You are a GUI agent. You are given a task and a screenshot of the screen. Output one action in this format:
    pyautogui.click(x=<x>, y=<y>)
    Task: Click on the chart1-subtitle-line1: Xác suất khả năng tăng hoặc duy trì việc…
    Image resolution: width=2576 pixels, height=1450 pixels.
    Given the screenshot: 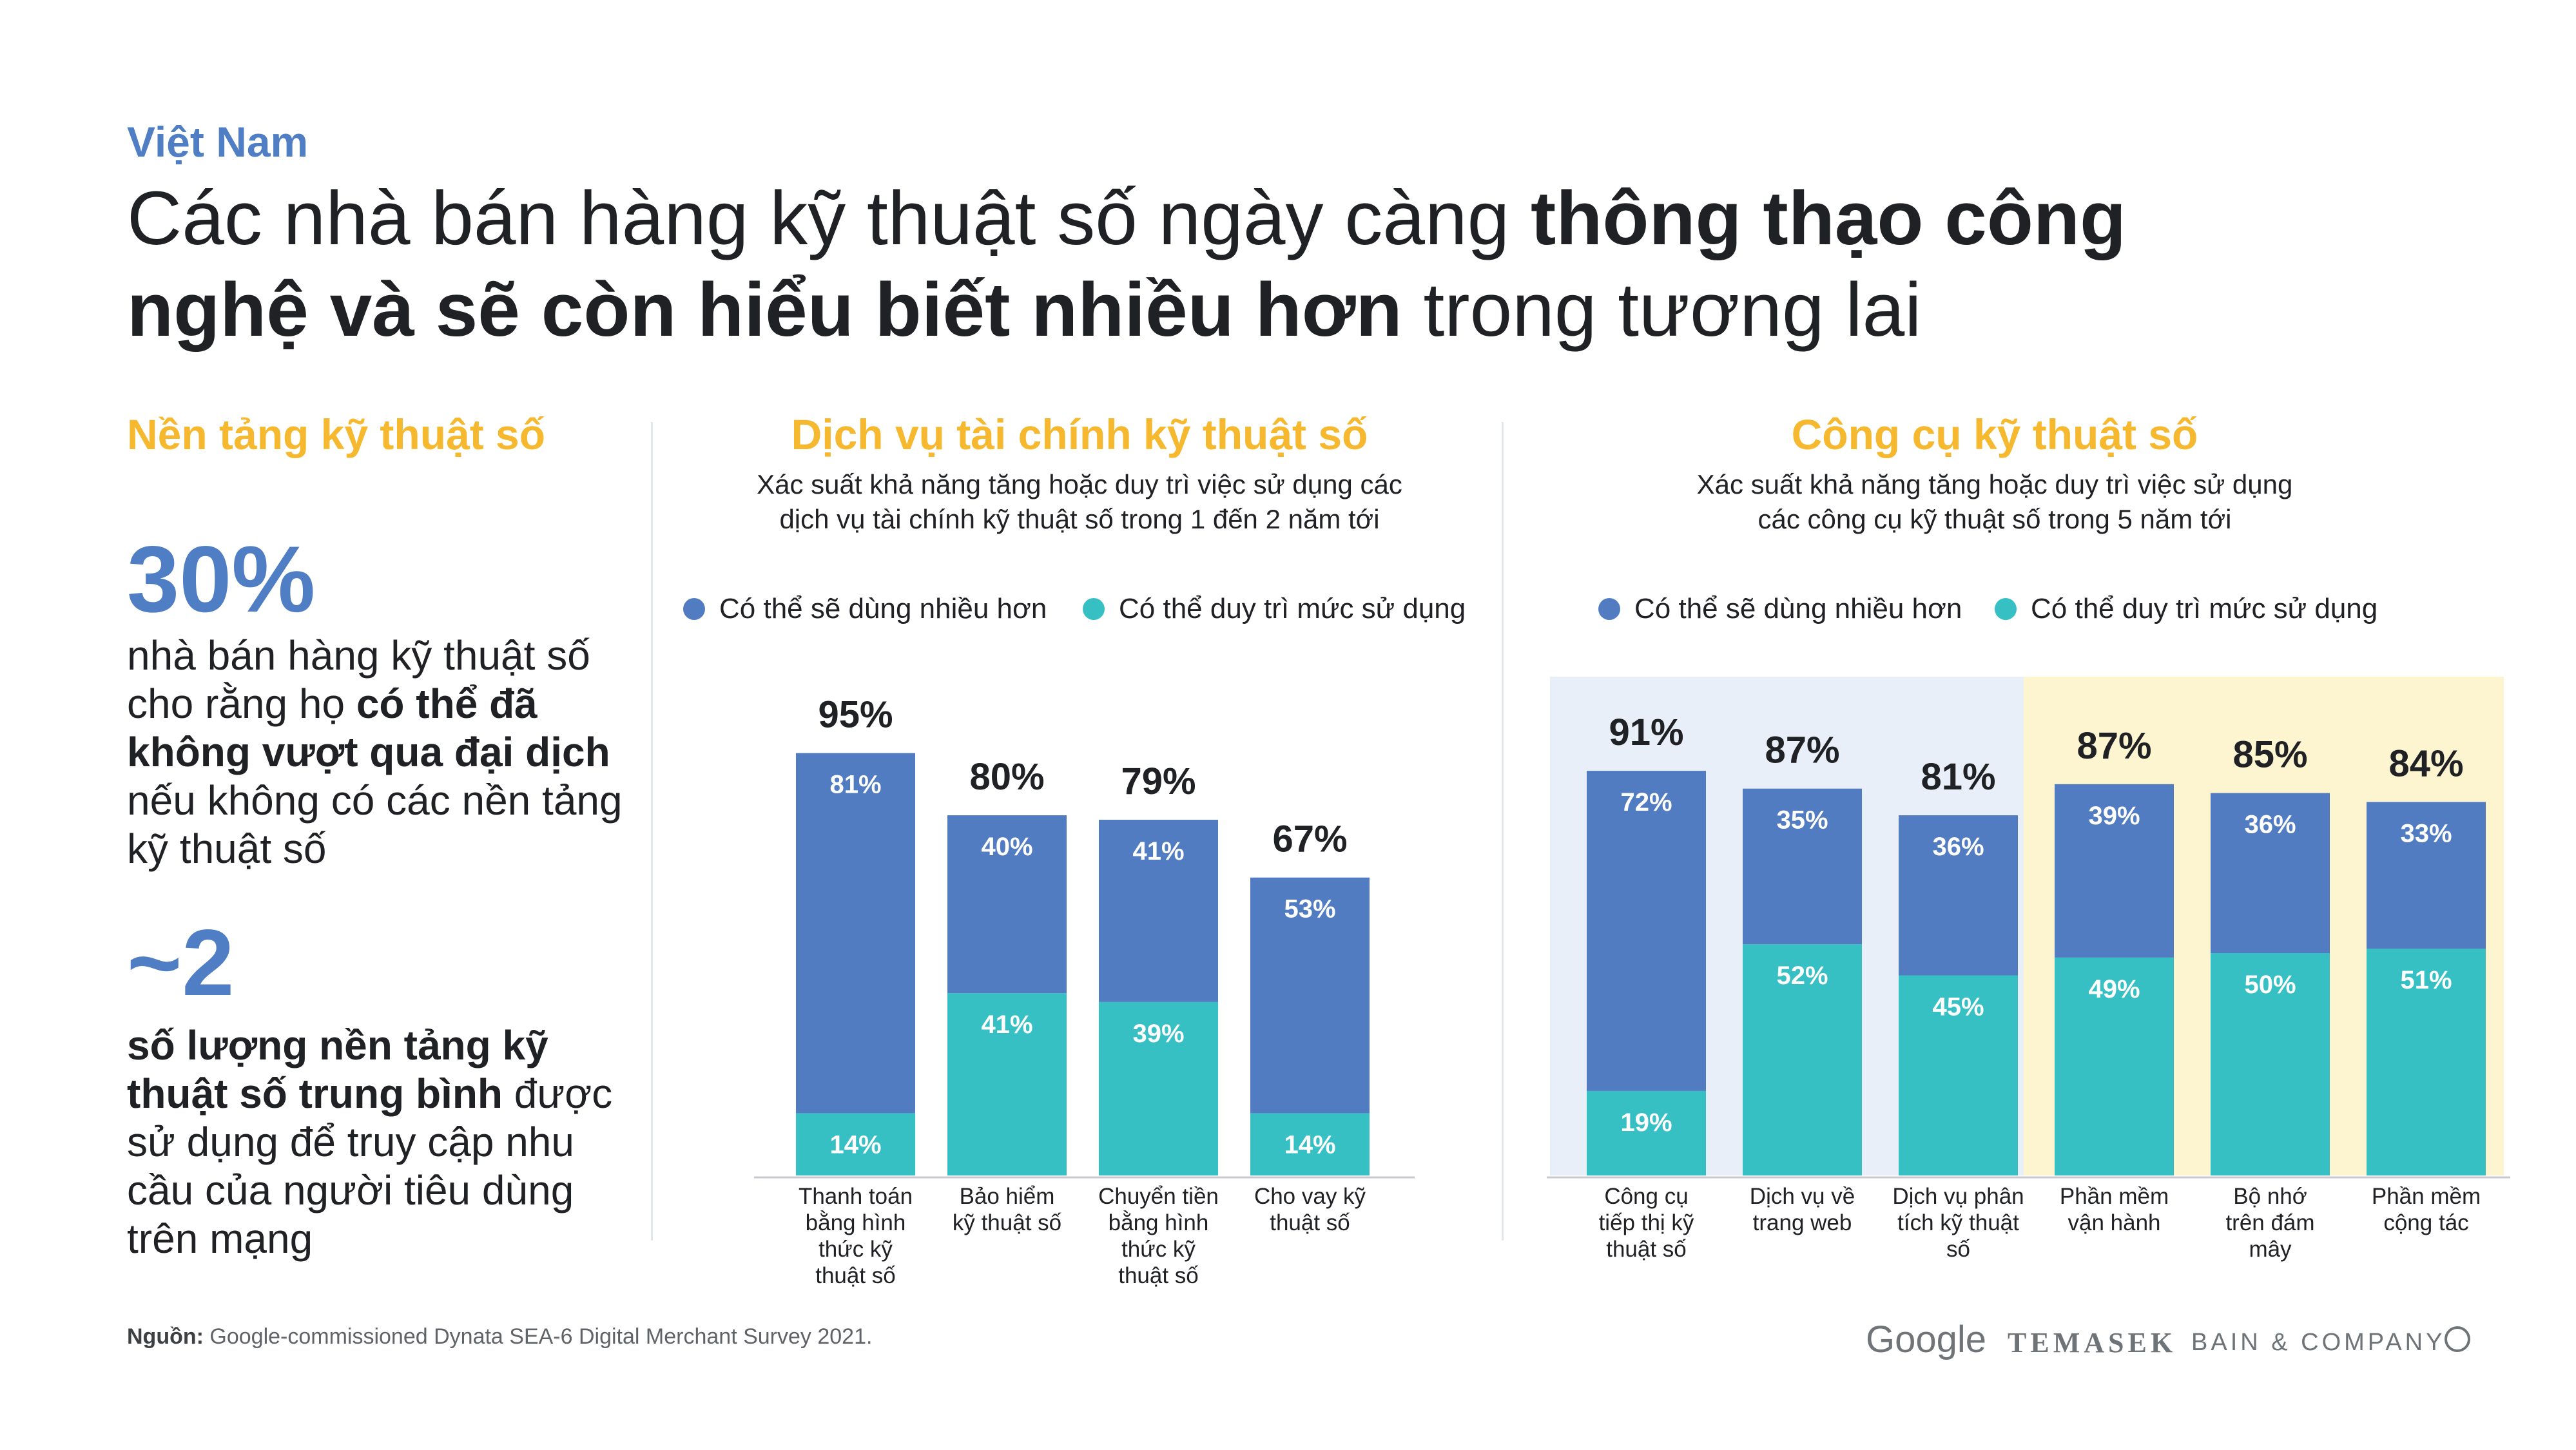 What is the action you would take?
    pyautogui.click(x=1079, y=484)
    